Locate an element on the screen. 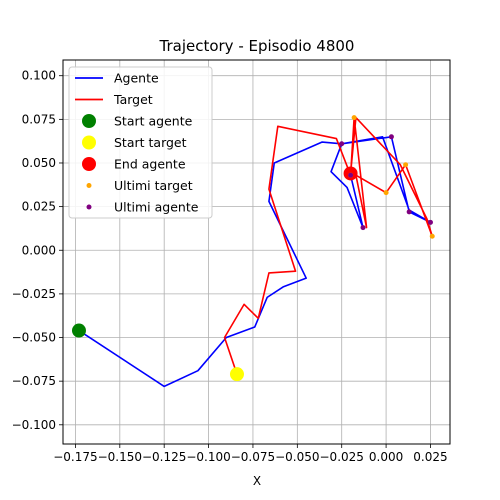 The image size is (500, 500). y-tick-label: −0.050 is located at coordinates (34, 338).